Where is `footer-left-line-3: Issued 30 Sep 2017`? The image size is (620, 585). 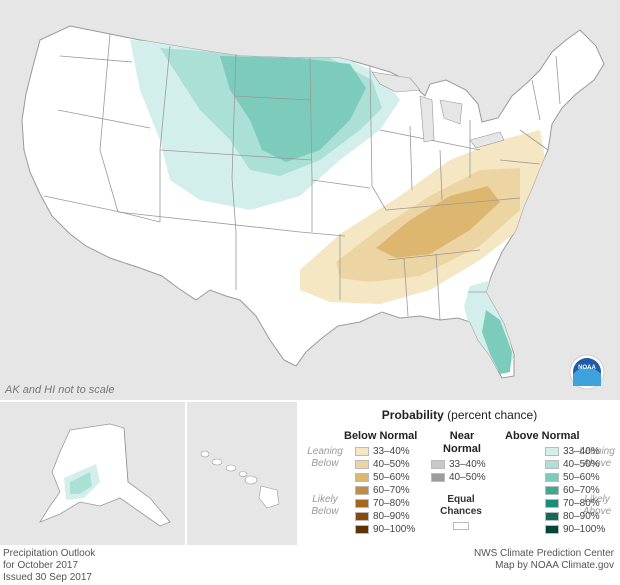 footer-left-line-3: Issued 30 Sep 2017 is located at coordinates (47, 577).